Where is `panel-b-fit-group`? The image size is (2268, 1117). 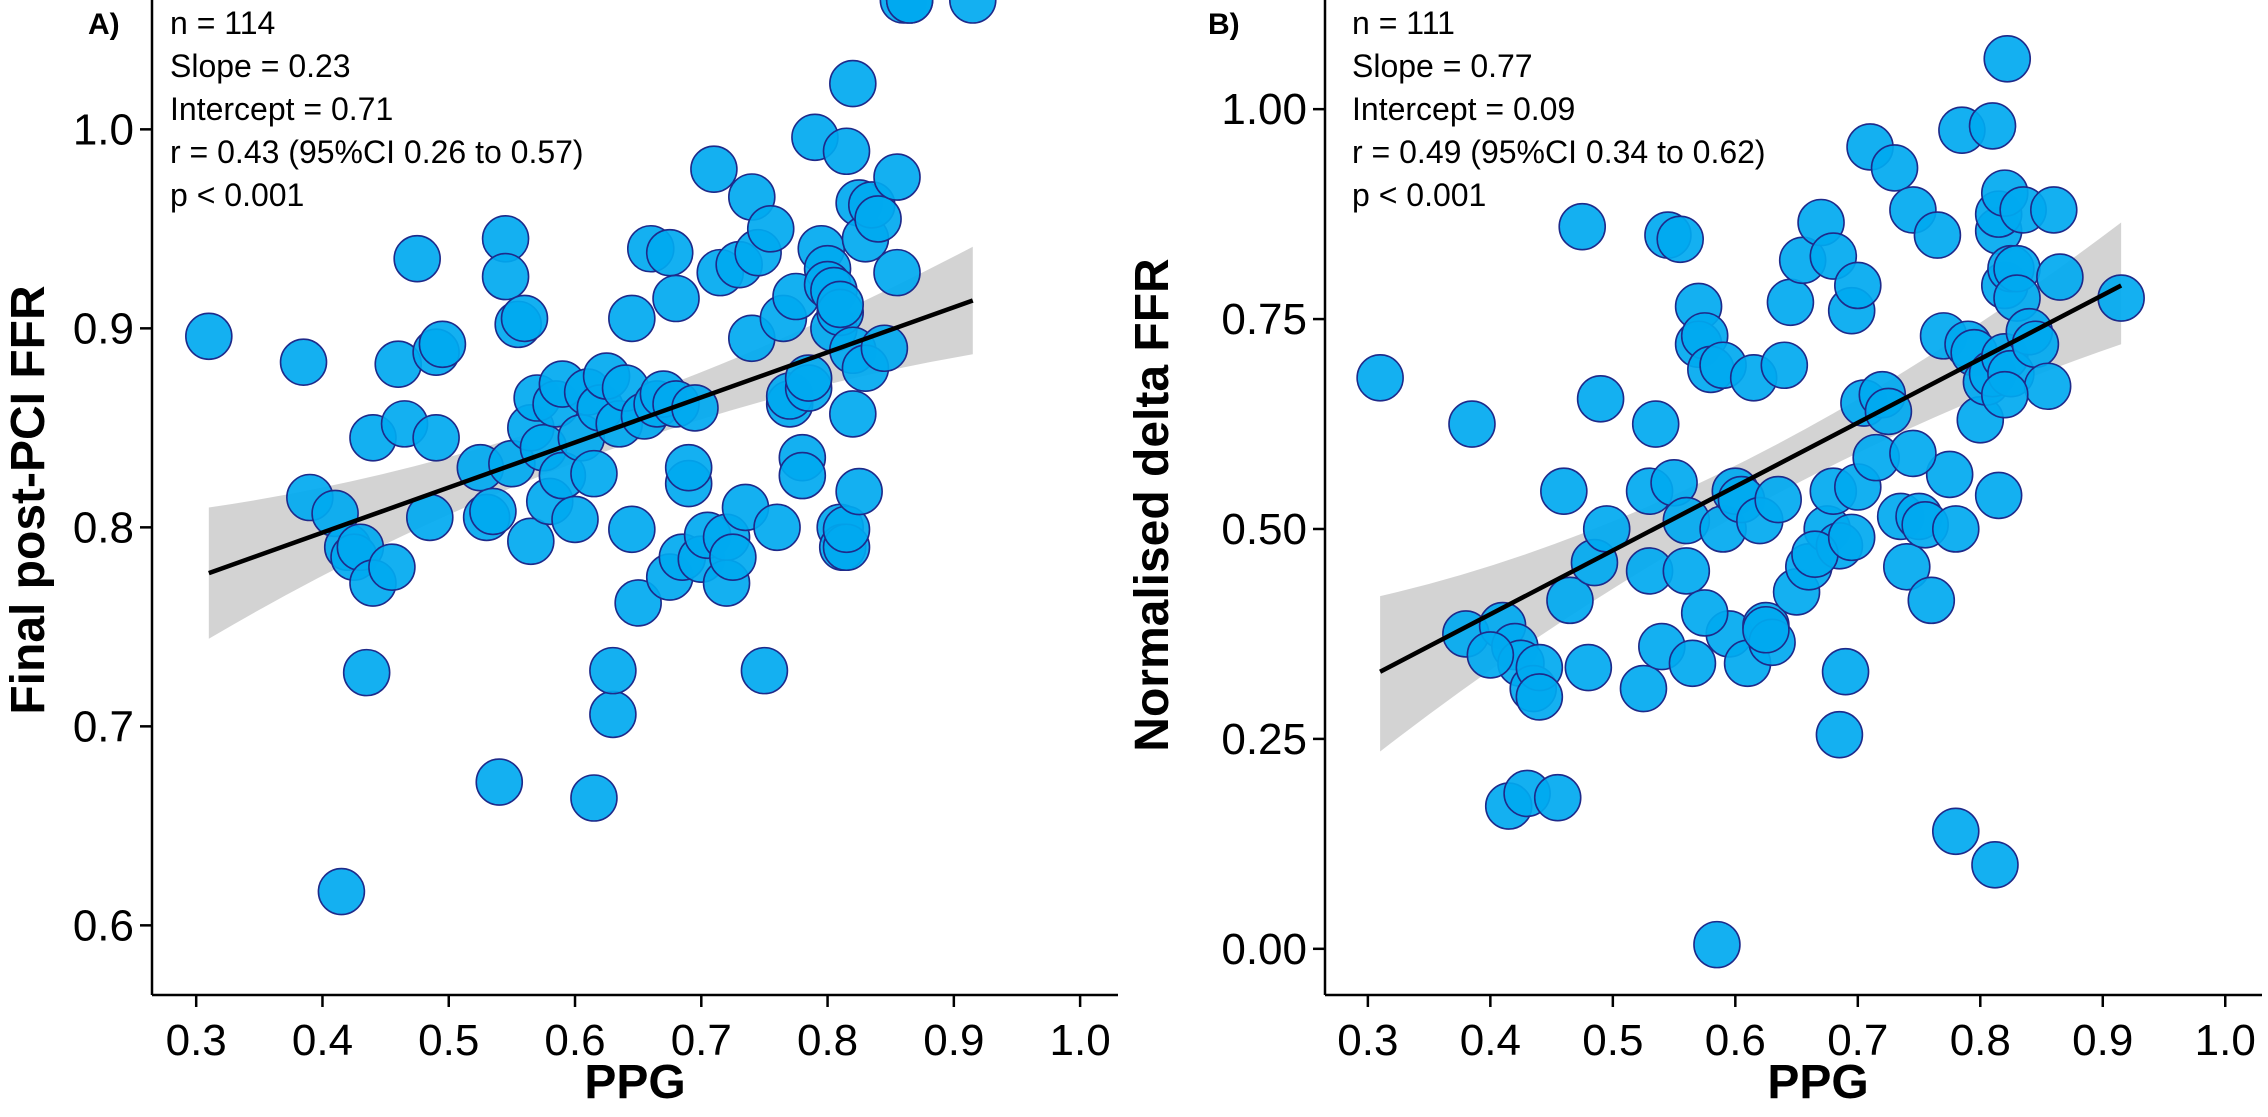
panel-b-fit-group is located at coordinates (1751, 478).